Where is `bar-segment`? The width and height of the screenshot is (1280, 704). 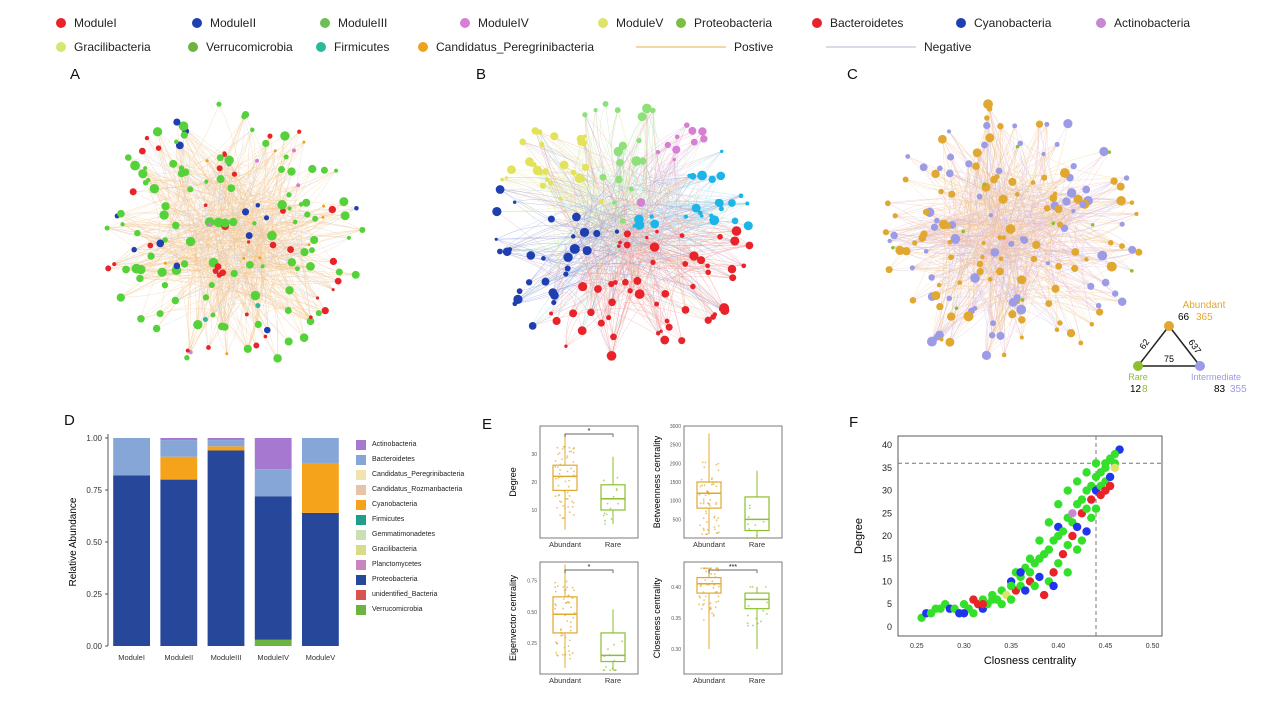 bar-segment is located at coordinates (273, 568).